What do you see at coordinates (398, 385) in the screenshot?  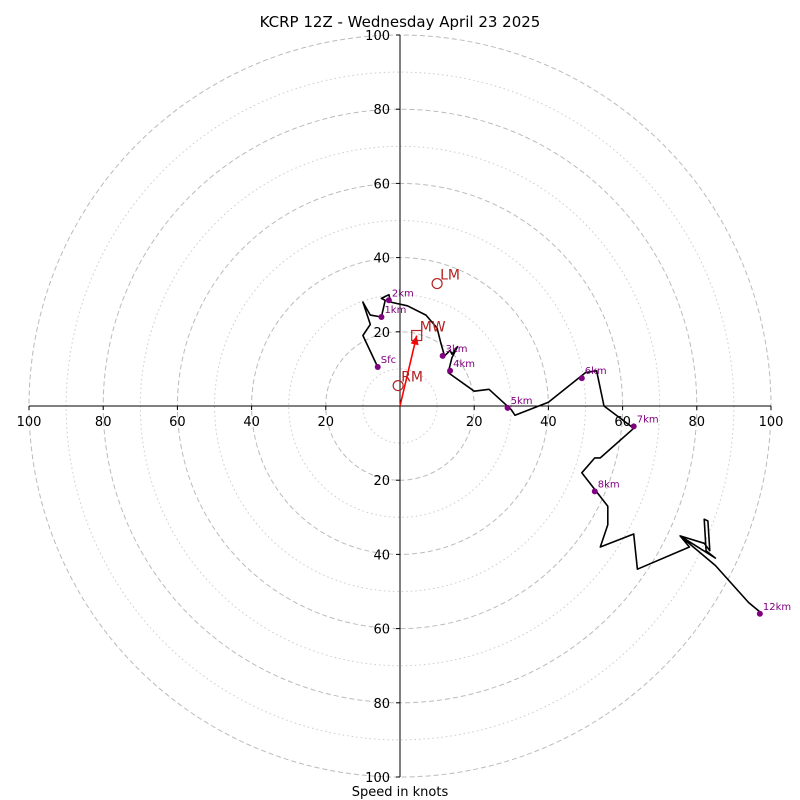 I see `storm-marker-rm` at bounding box center [398, 385].